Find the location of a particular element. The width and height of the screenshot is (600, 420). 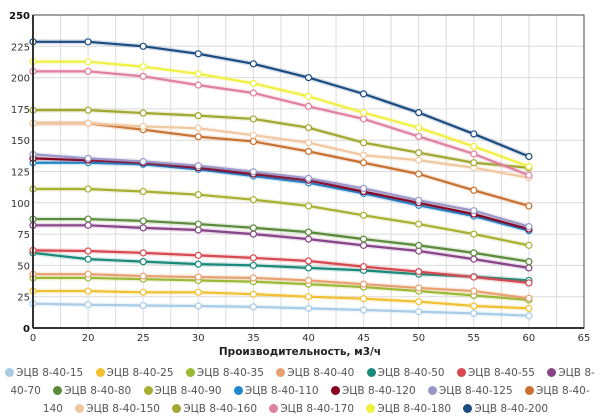

legend-item: ЭЦВ 8-40-140 is located at coordinates (316, 400).